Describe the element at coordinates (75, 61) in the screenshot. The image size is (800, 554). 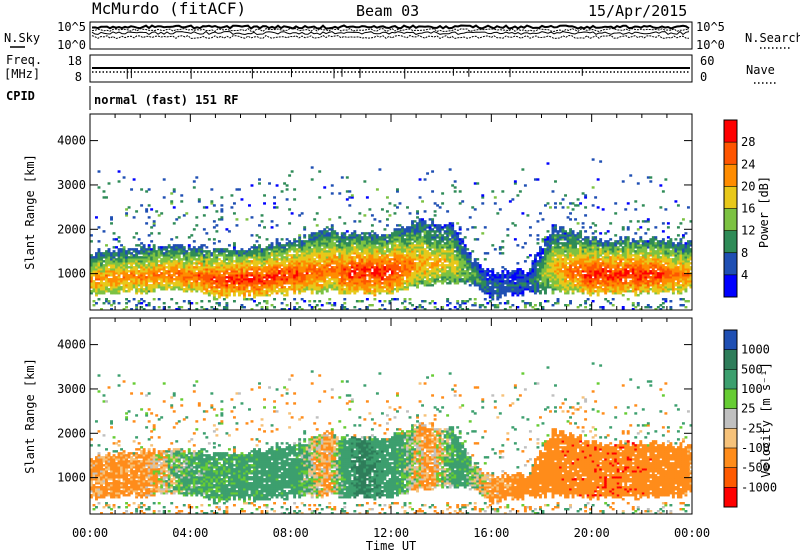
I see `freq-left-tick-top: 18` at that location.